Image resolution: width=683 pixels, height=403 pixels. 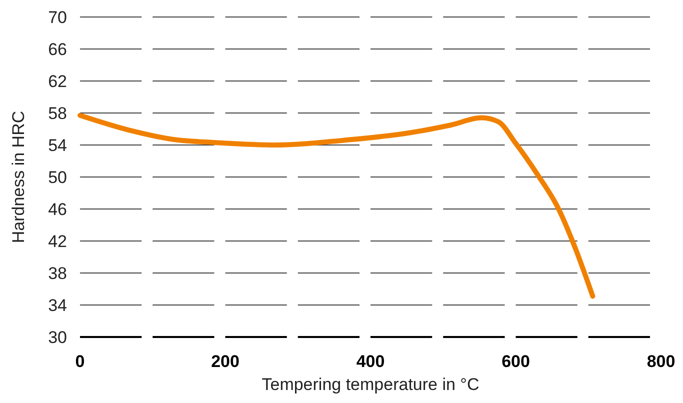 I want to click on x-tick-label: 800, so click(x=661, y=361).